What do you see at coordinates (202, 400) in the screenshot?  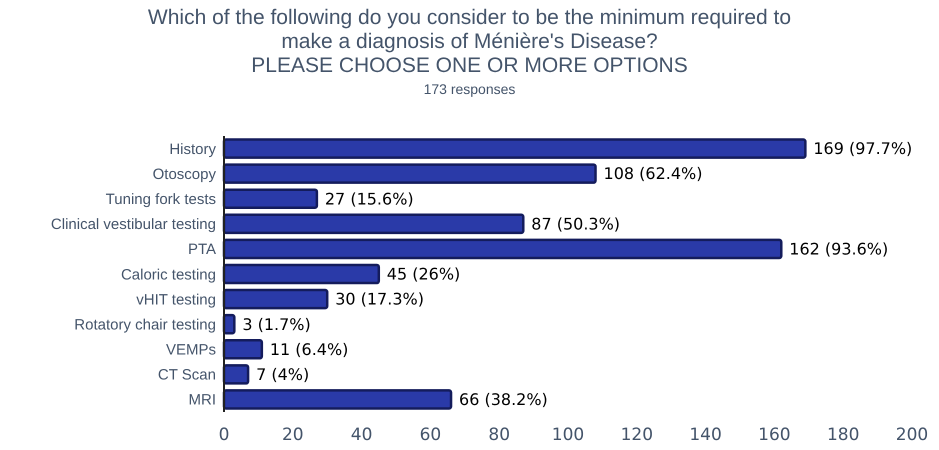 I see `y-tick-label: MRI` at bounding box center [202, 400].